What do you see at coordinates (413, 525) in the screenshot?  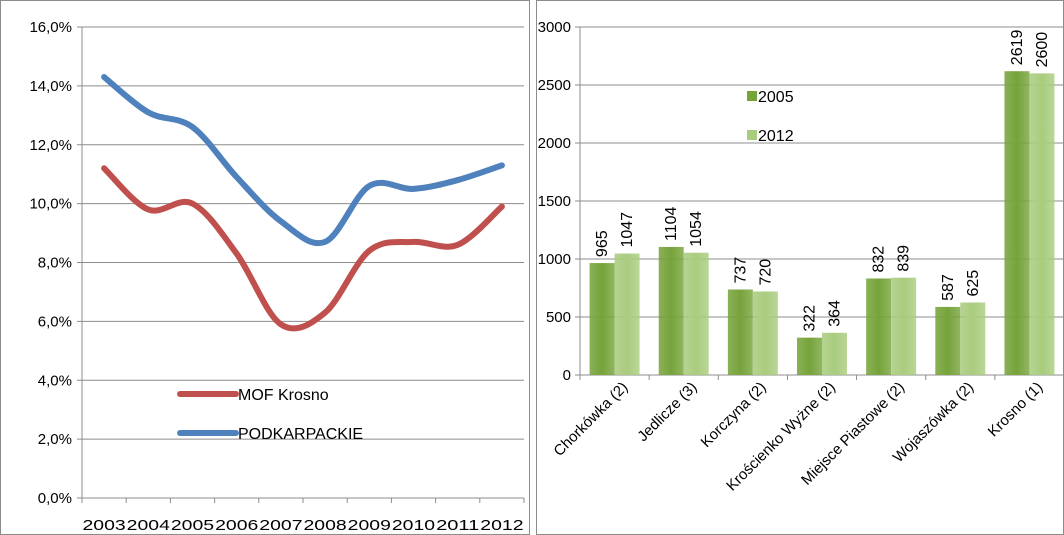 I see `x-tick-label: 2010` at bounding box center [413, 525].